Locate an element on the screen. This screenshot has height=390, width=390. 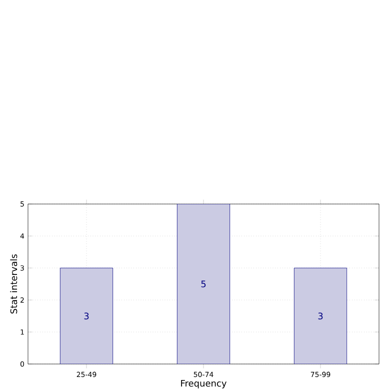
data-label: 5 is located at coordinates (203, 284).